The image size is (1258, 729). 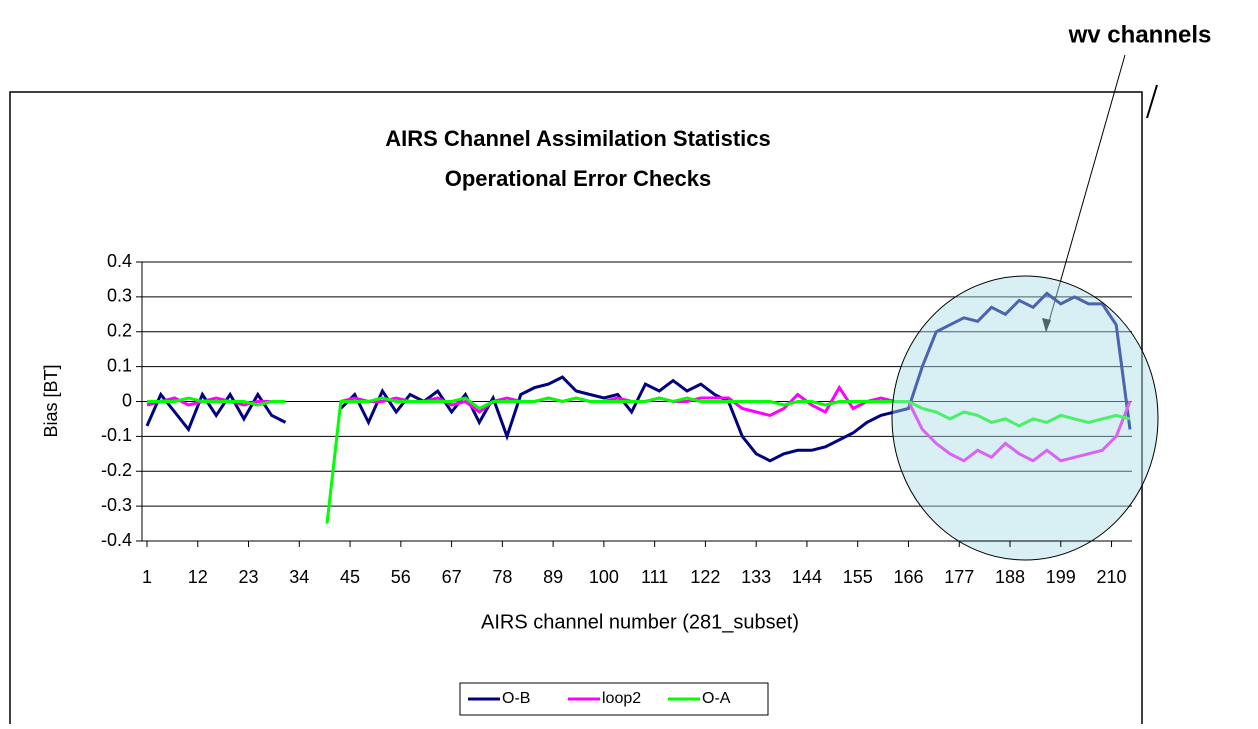 What do you see at coordinates (350, 577) in the screenshot?
I see `x-tick-label: 45` at bounding box center [350, 577].